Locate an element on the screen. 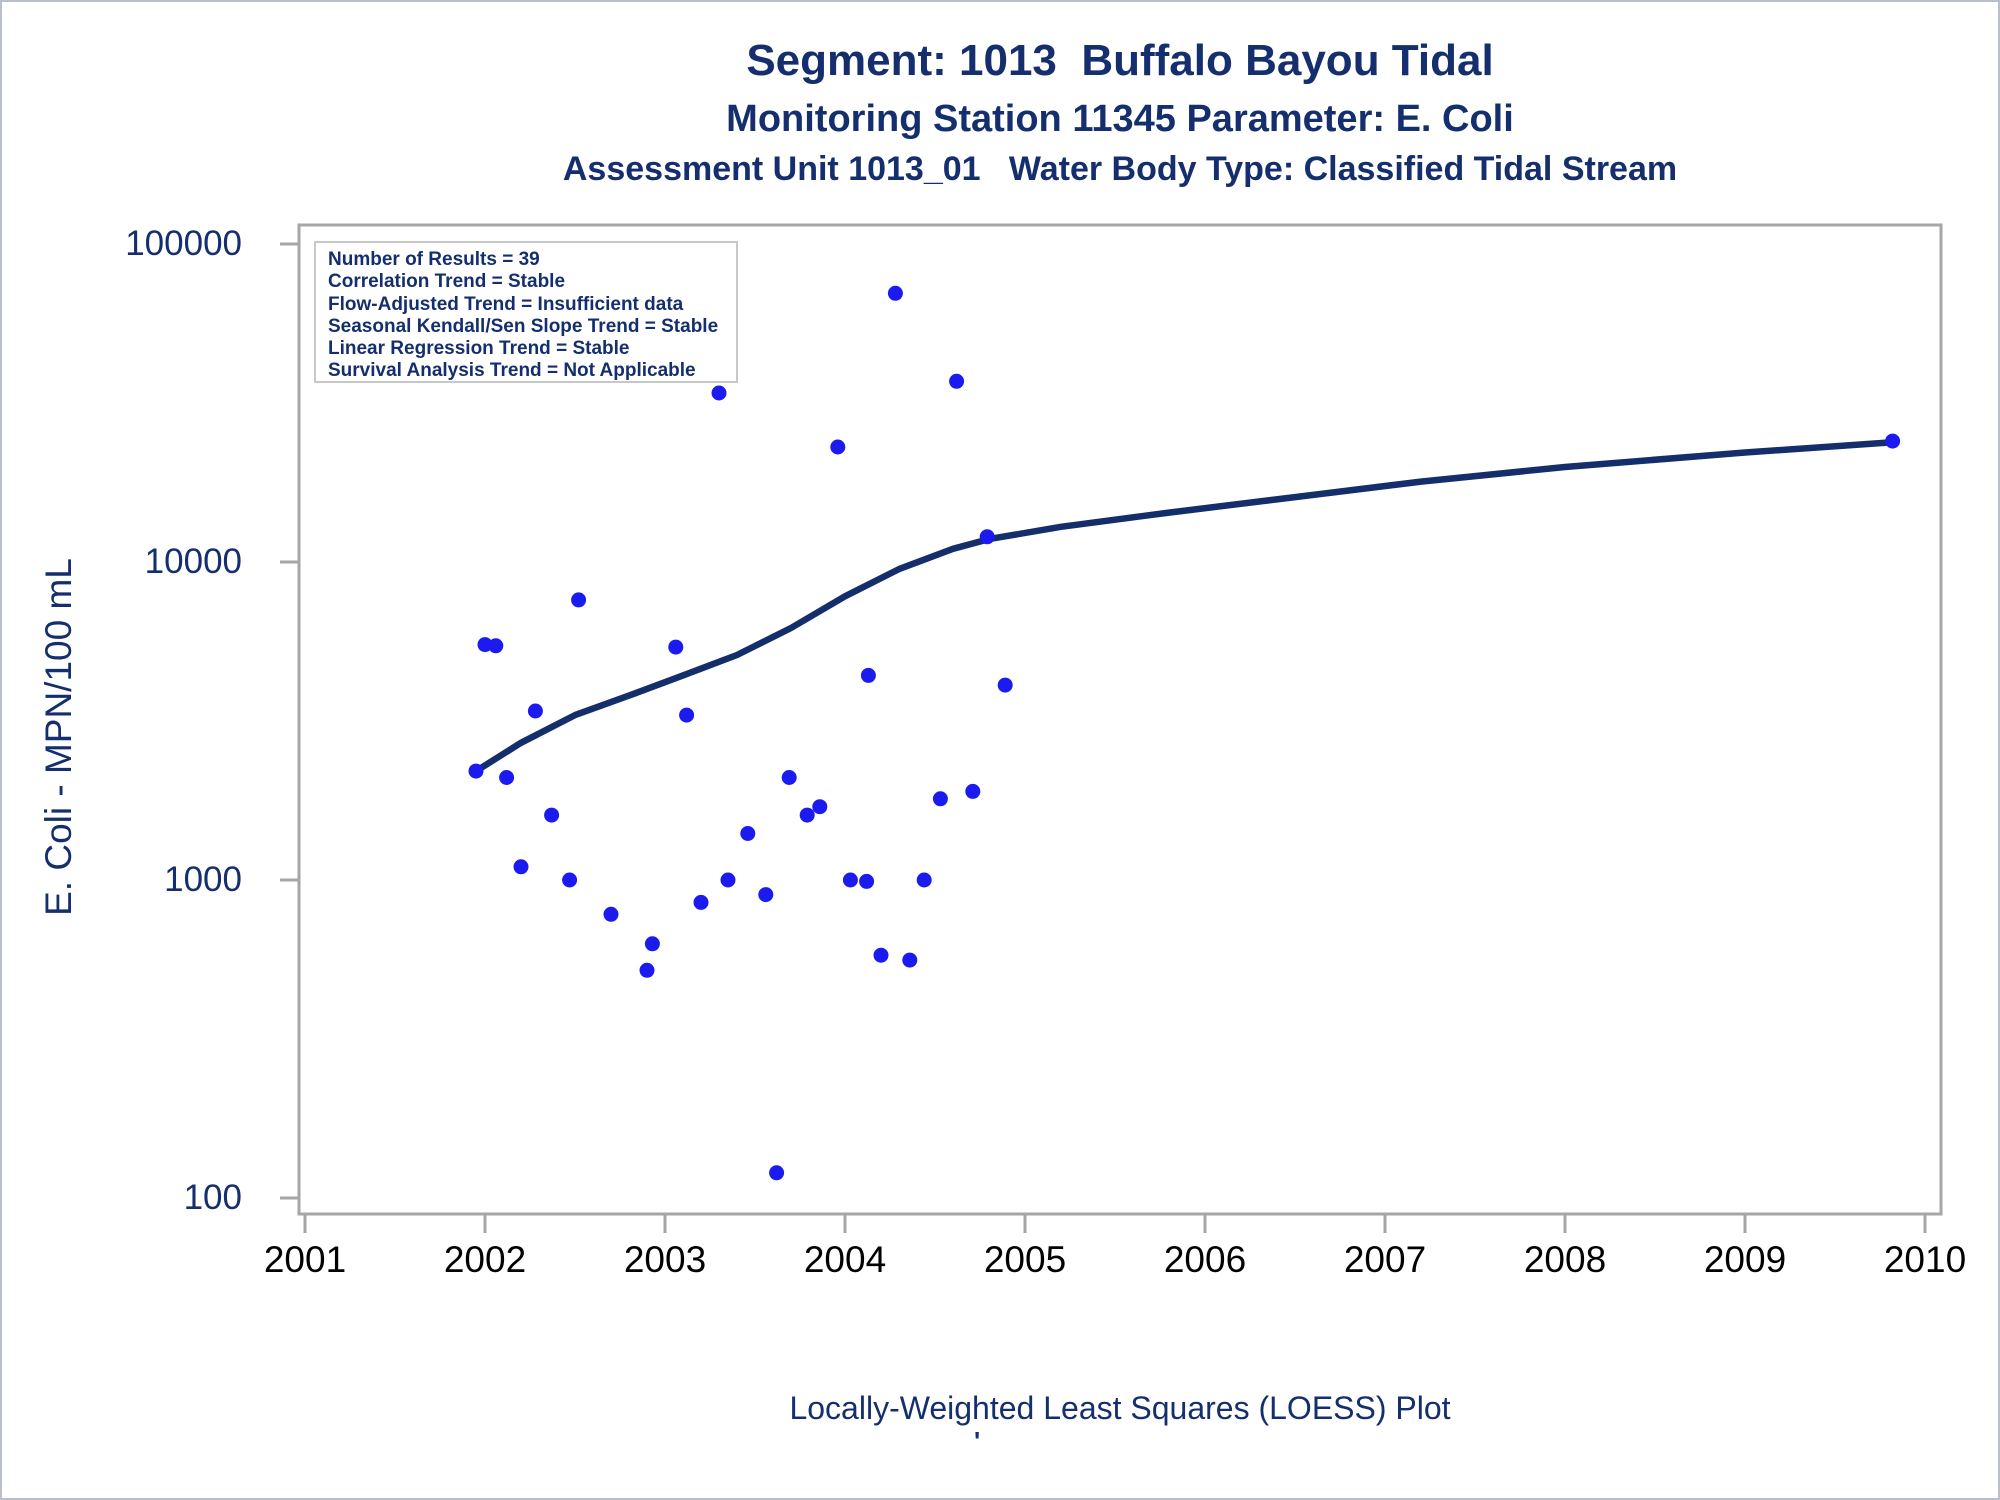 This screenshot has height=1500, width=2000. x-tick-label: 2003 is located at coordinates (665, 1259).